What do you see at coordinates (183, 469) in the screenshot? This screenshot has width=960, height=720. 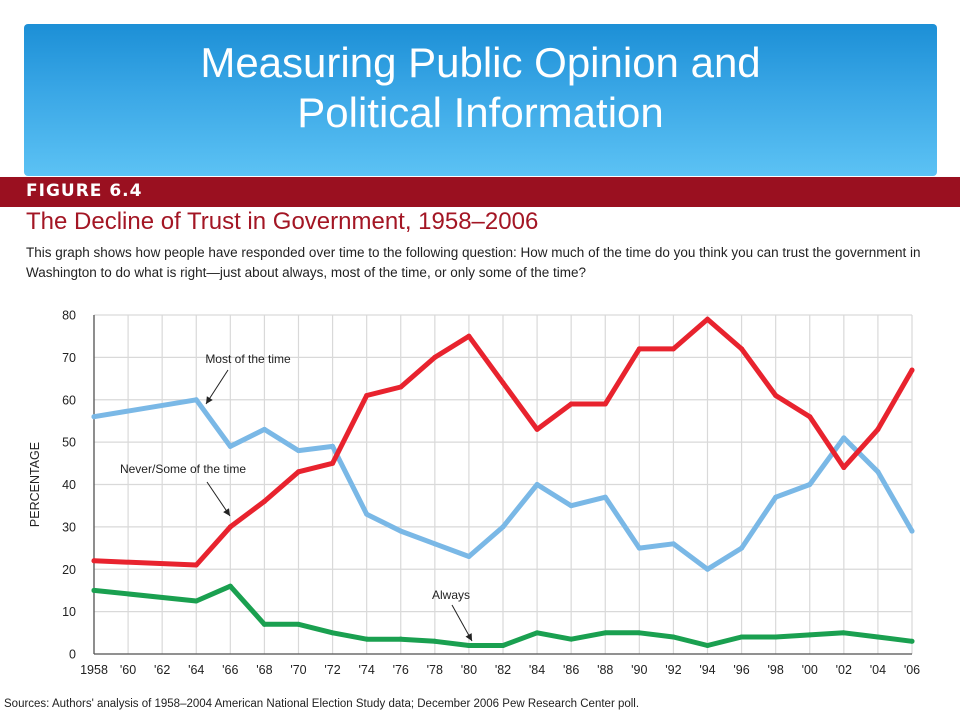 I see `annotation-label: Never/Some of the time` at bounding box center [183, 469].